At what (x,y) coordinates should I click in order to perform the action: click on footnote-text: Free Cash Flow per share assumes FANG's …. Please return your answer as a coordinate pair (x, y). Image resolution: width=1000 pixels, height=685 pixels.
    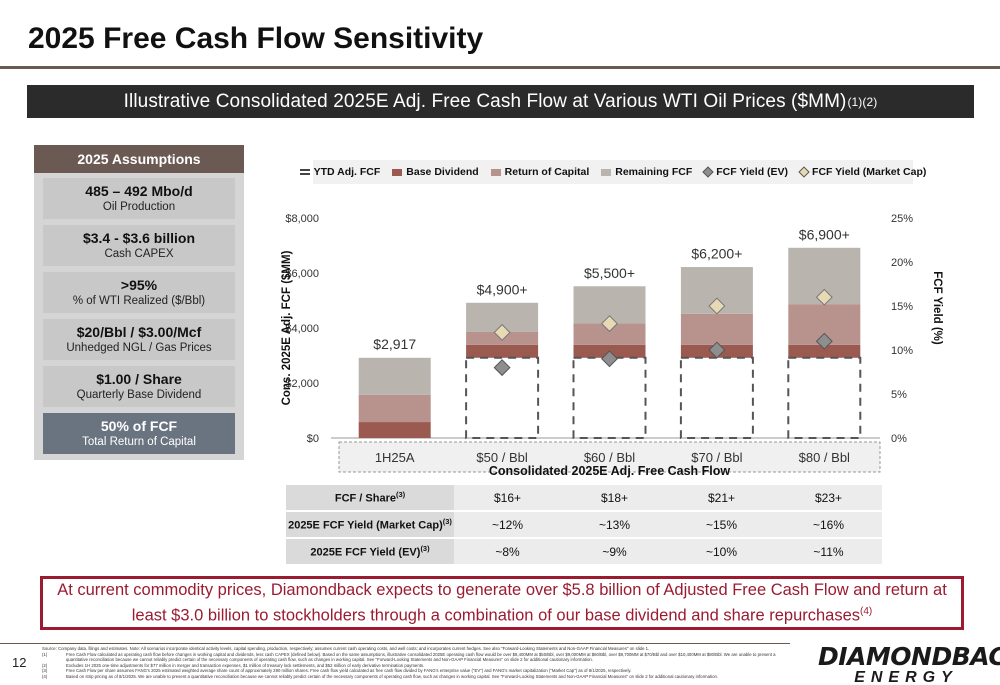
    Looking at the image, I should click on (349, 671).